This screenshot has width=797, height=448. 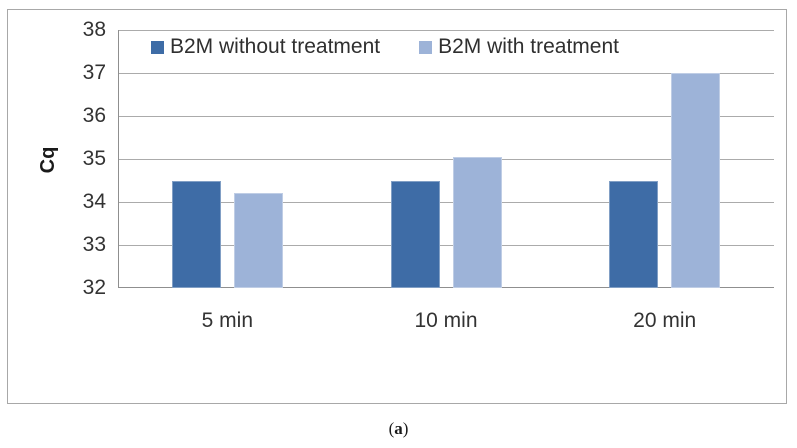 I want to click on x-tick-label: 20 min, so click(x=665, y=320).